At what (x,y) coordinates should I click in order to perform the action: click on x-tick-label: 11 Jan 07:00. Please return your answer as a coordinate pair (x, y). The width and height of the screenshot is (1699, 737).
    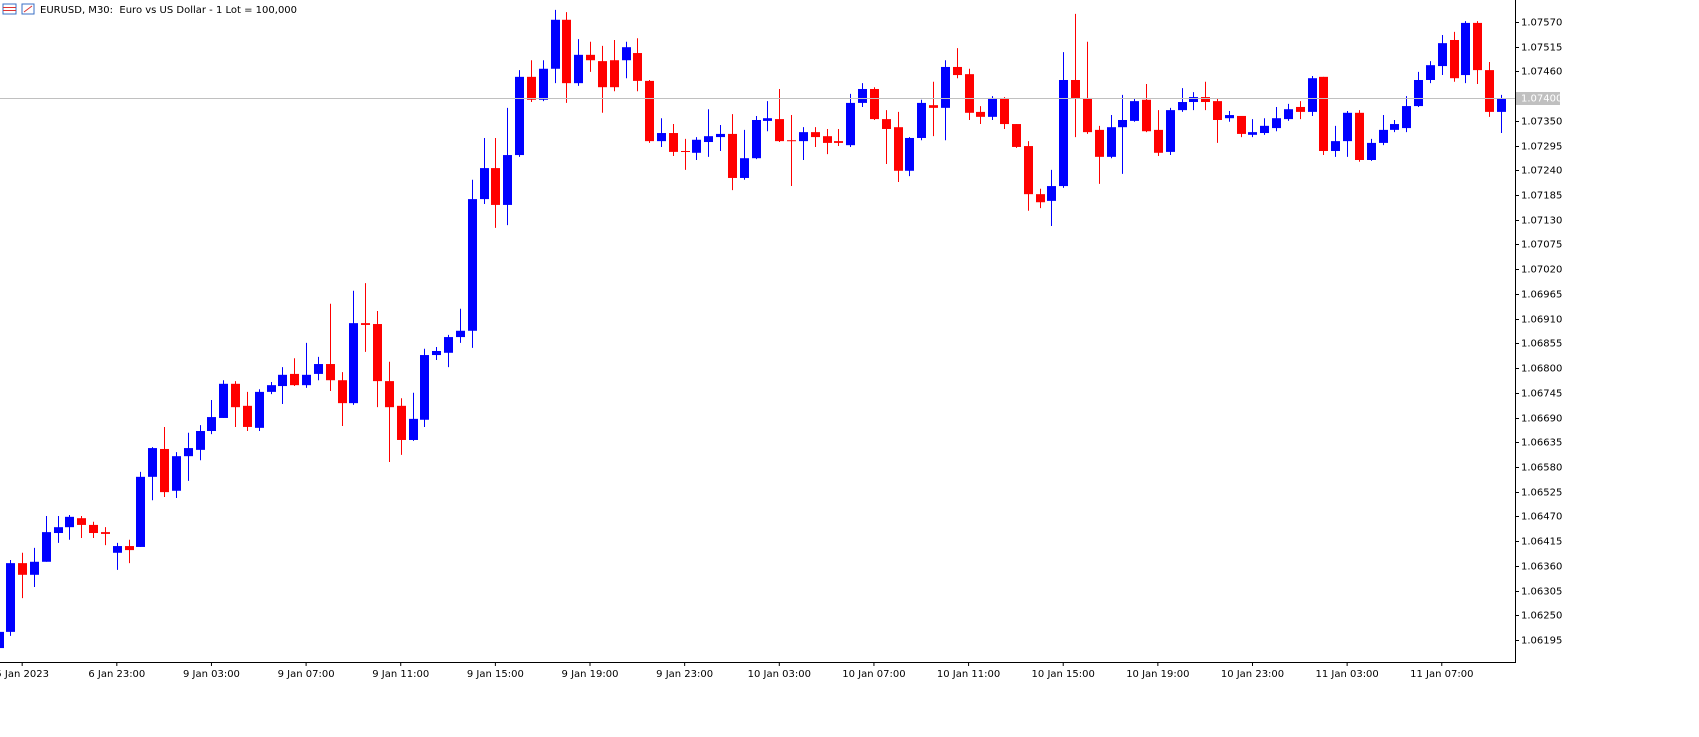
    Looking at the image, I should click on (1441, 674).